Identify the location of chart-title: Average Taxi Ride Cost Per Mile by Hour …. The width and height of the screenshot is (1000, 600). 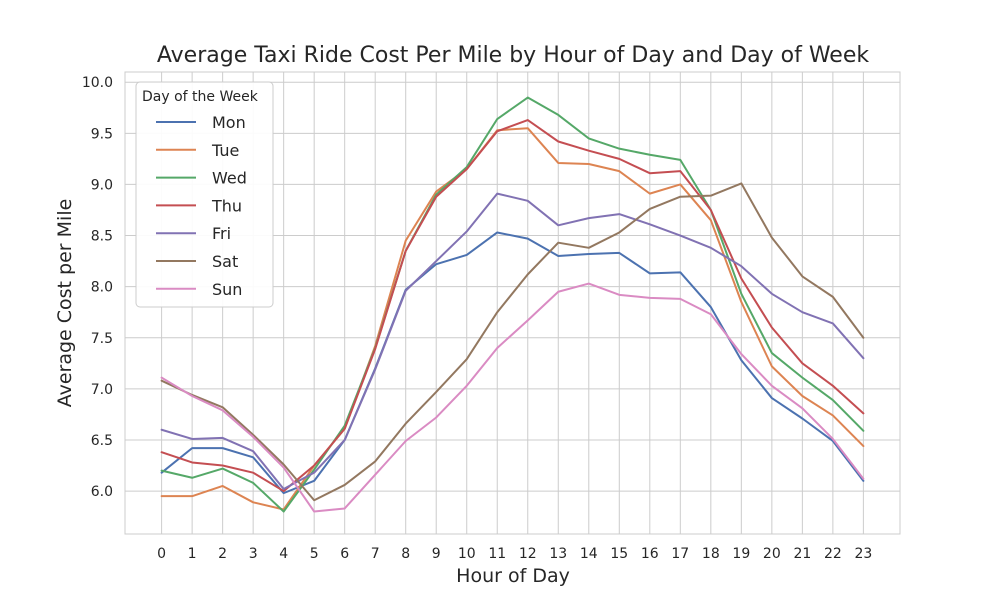
(513, 55).